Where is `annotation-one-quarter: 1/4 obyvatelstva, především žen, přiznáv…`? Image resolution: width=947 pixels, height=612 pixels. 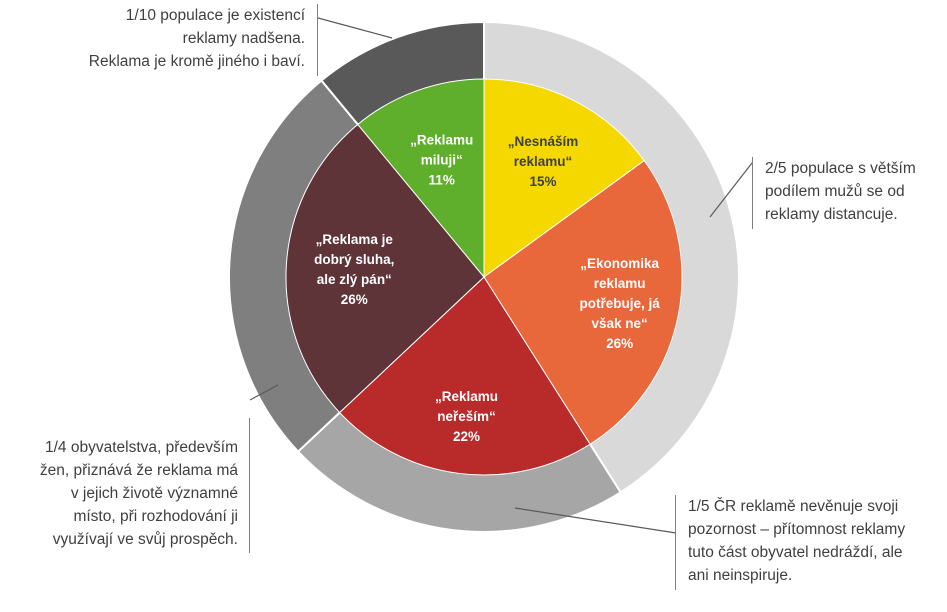
annotation-one-quarter: 1/4 obyvatelstva, především žen, přiznáv… is located at coordinates (132, 485).